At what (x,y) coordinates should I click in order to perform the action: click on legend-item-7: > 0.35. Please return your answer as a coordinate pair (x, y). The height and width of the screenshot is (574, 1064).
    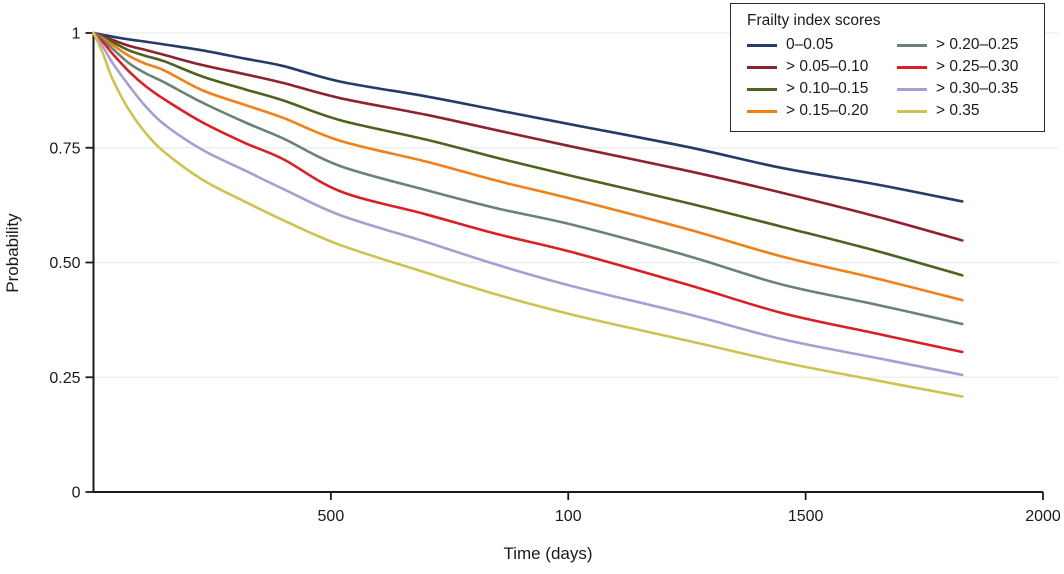
    Looking at the image, I should click on (966, 111).